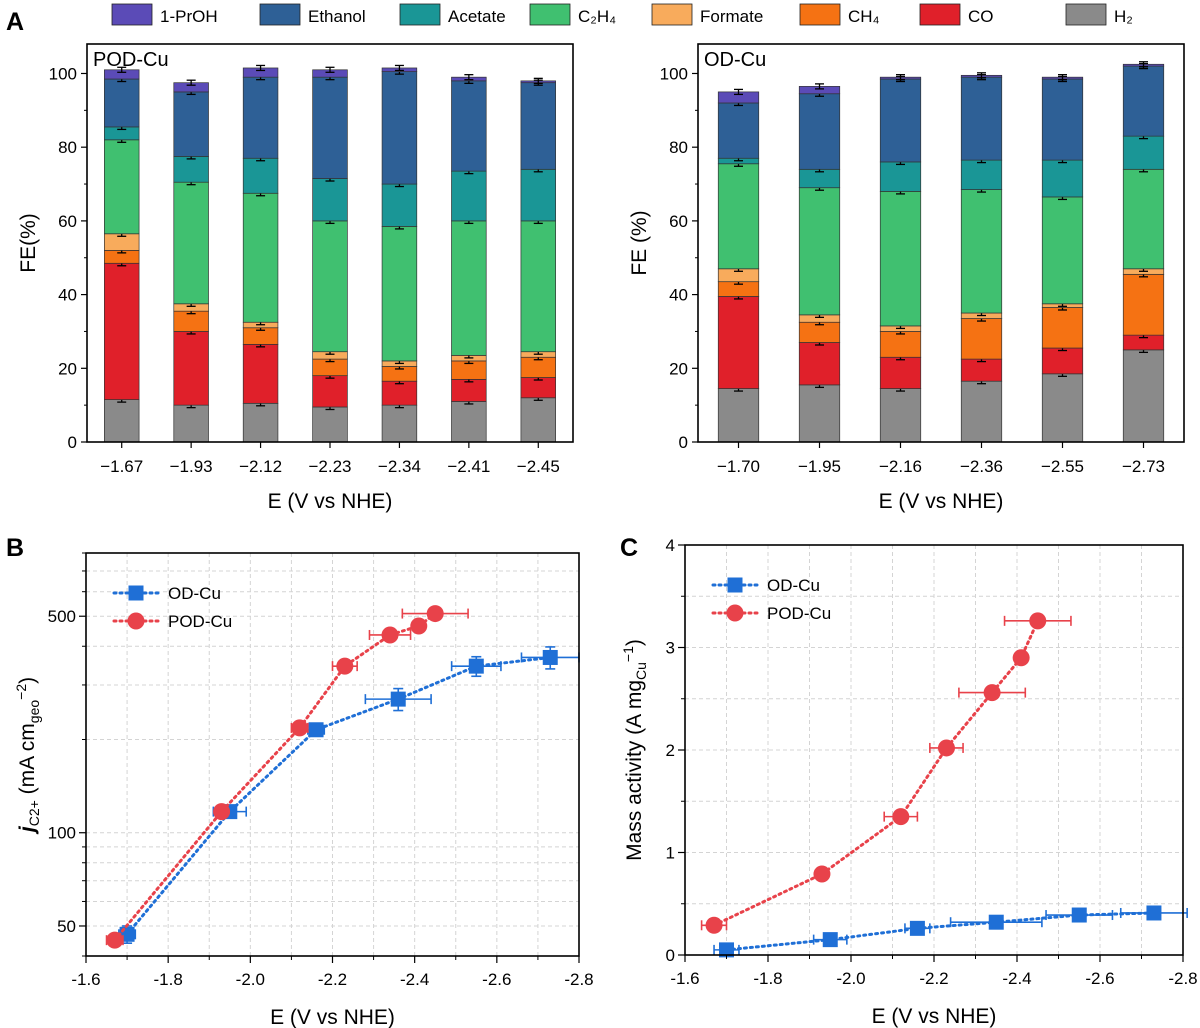 This screenshot has height=1028, width=1200. I want to click on legend-swatch-h, so click(1086, 14).